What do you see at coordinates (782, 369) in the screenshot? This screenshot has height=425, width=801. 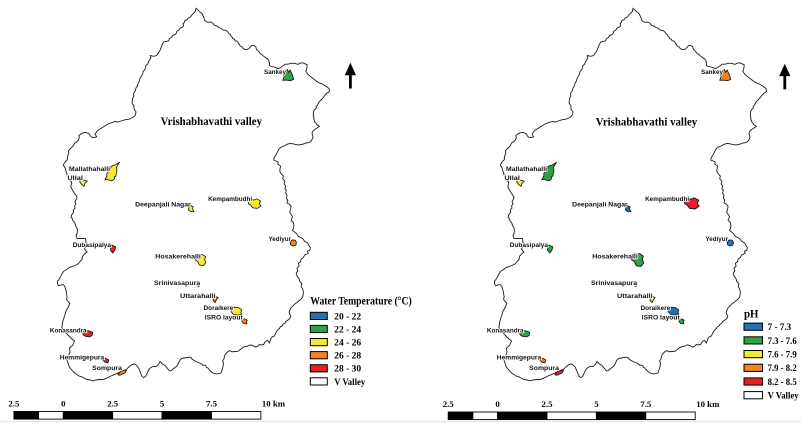 I see `svg-text: 7.9 - 8.2` at bounding box center [782, 369].